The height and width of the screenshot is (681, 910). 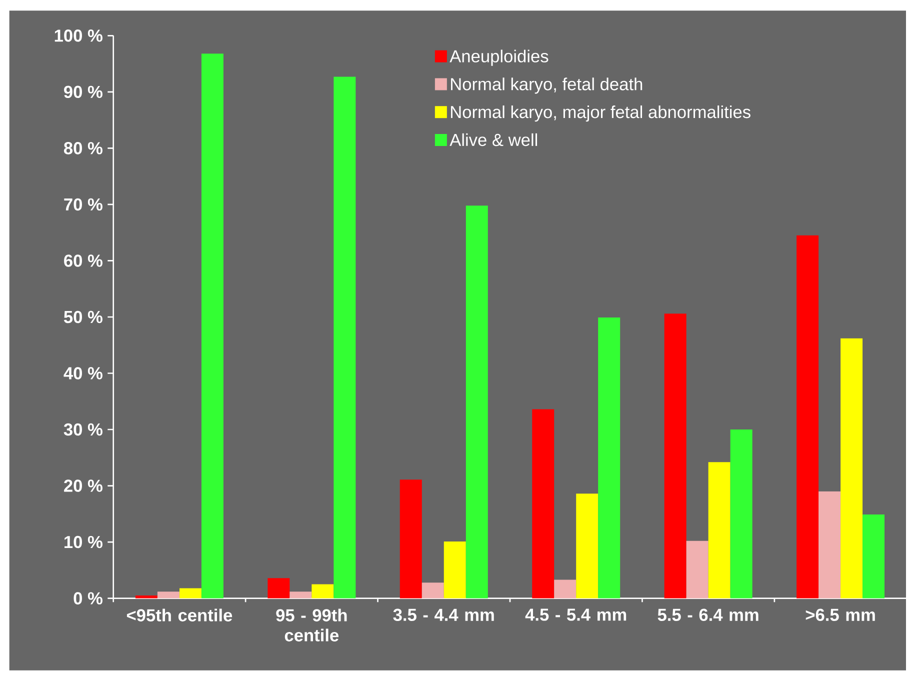 I want to click on legend-label: Aneuploidies, so click(x=499, y=58).